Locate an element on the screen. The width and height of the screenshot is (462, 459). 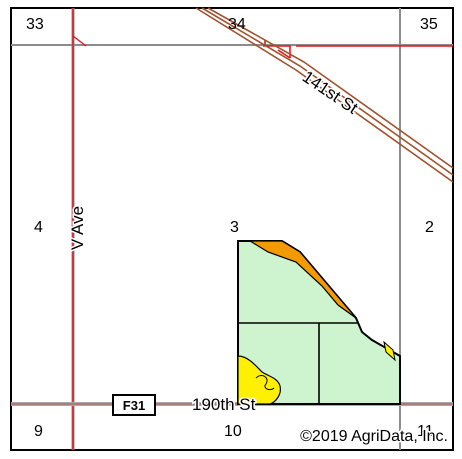
soil-zone-yellow-sw is located at coordinates (259, 380).